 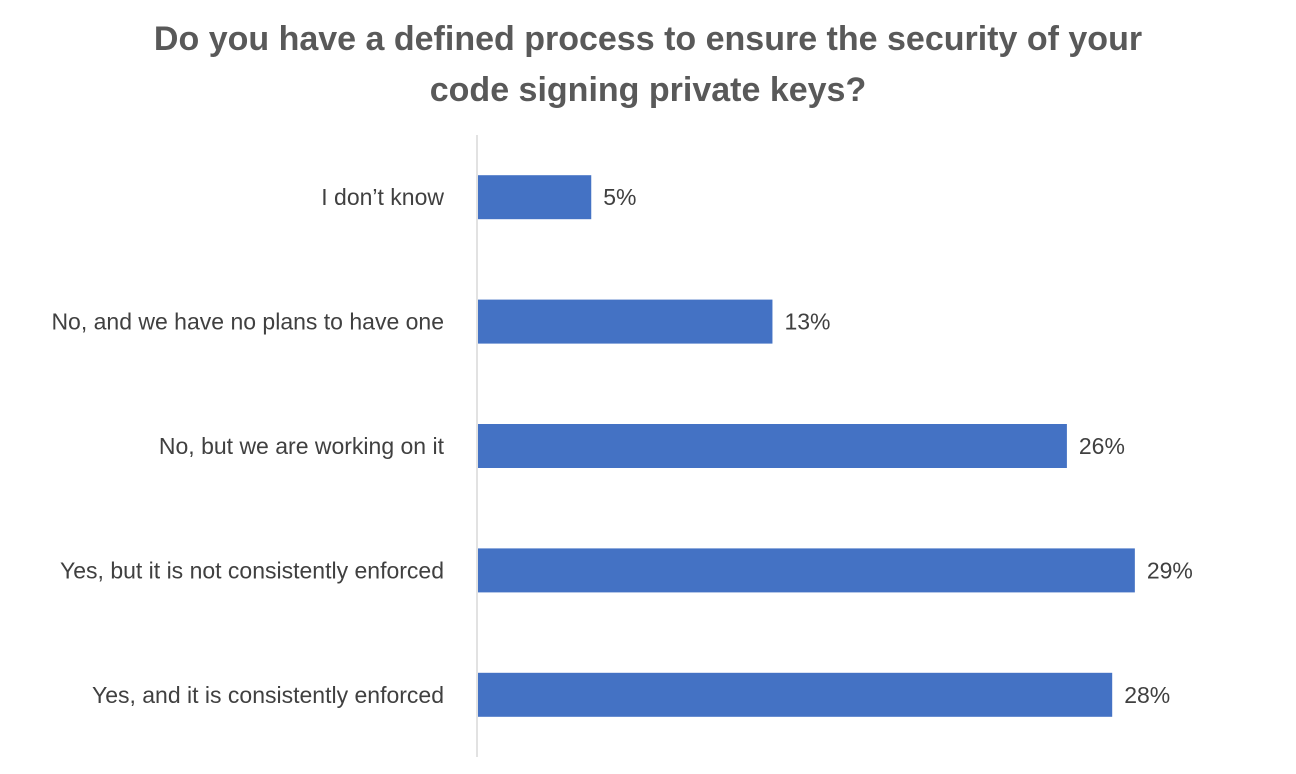 I want to click on value-label-1: 13%, so click(x=807, y=322).